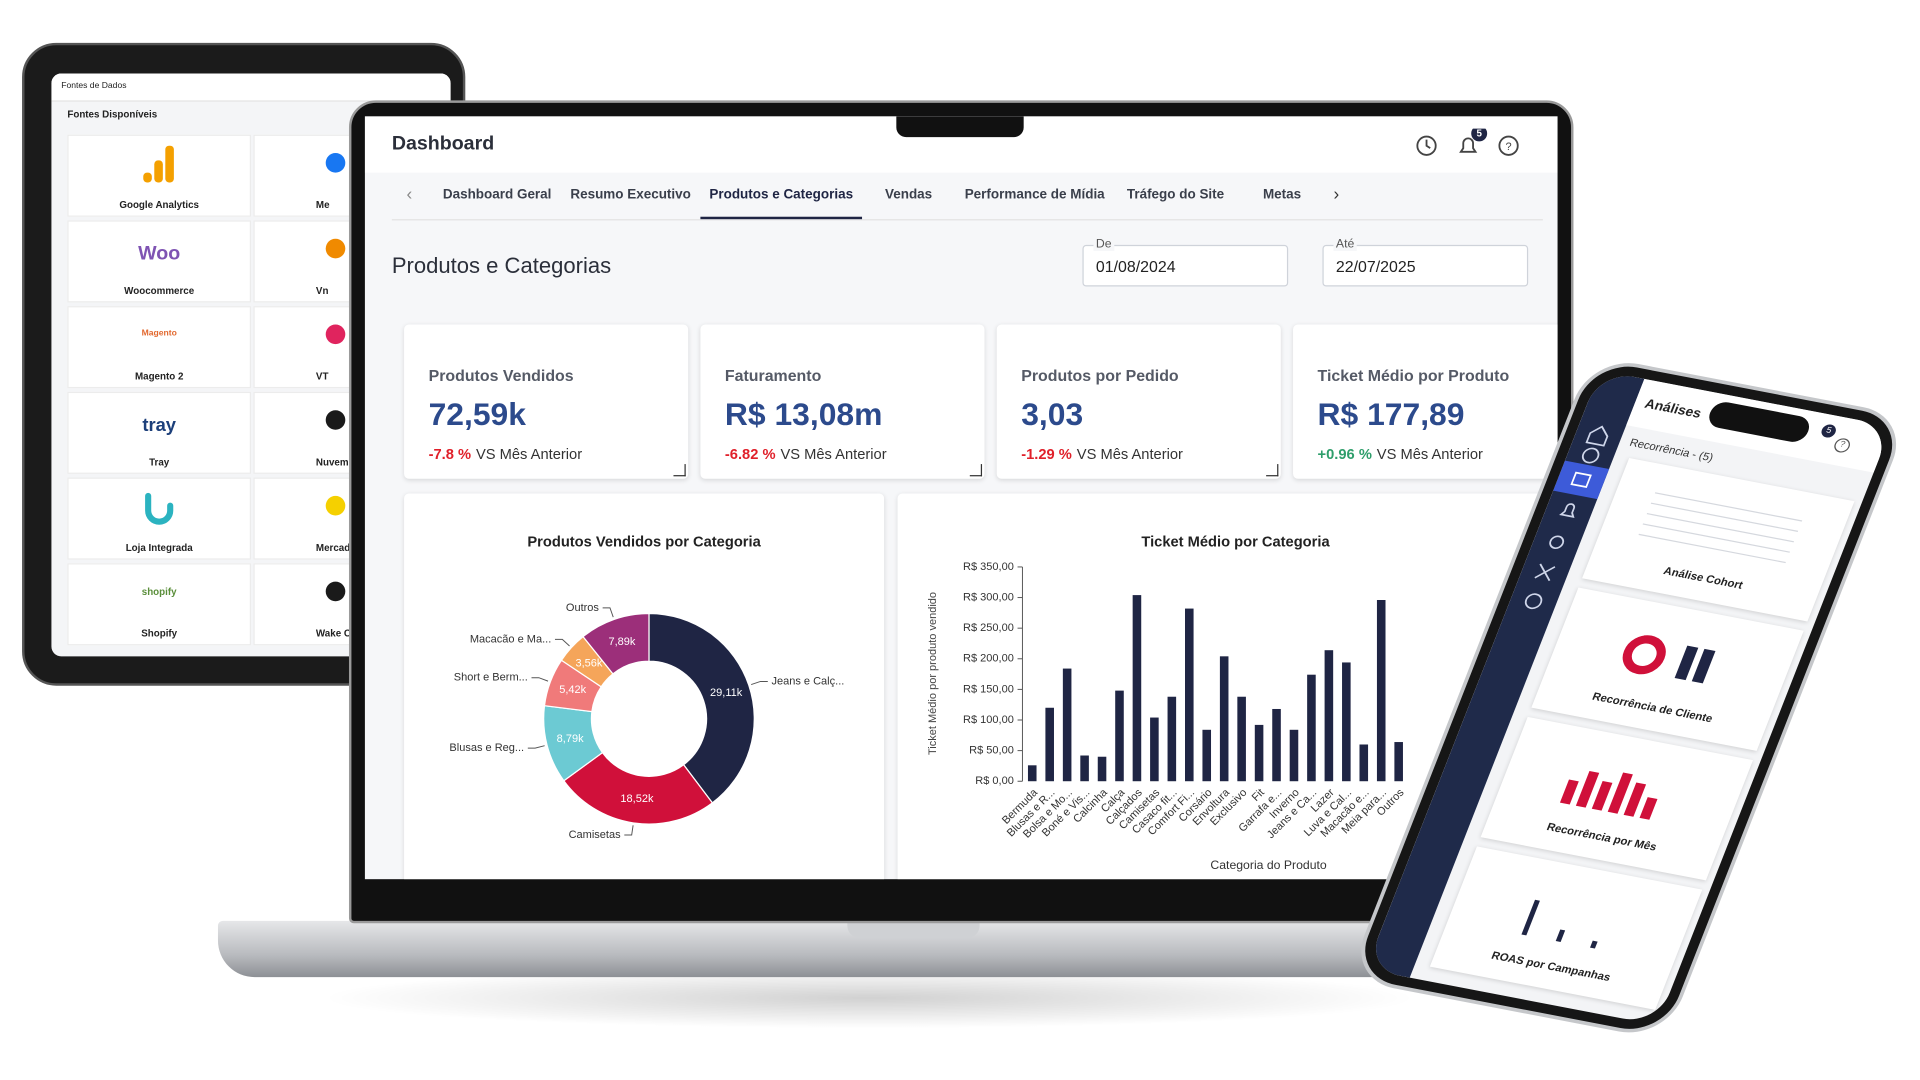 This screenshot has height=1080, width=1920. I want to click on analysis-card: Análise Cohort, so click(1718, 539).